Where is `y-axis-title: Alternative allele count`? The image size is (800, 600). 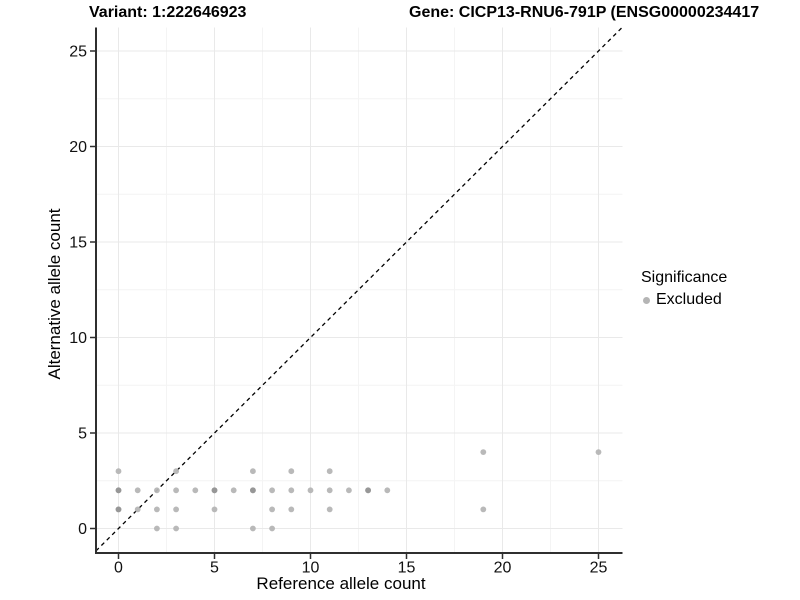
y-axis-title: Alternative allele count is located at coordinates (54, 294).